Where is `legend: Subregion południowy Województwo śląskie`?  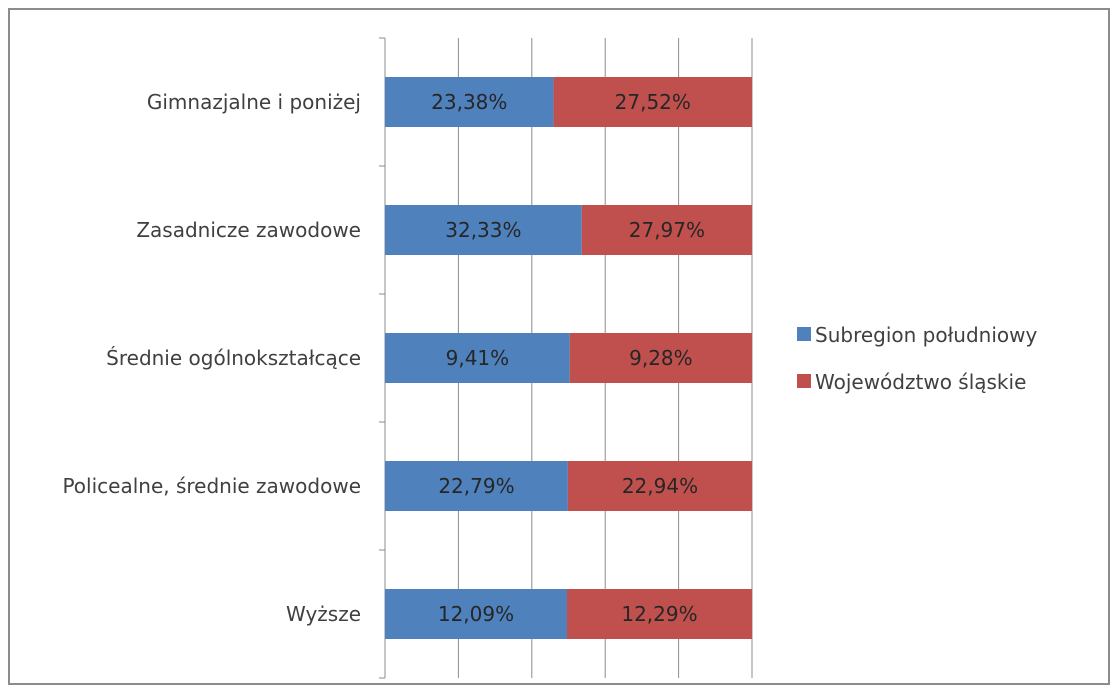
legend: Subregion południowy Województwo śląskie is located at coordinates (917, 358).